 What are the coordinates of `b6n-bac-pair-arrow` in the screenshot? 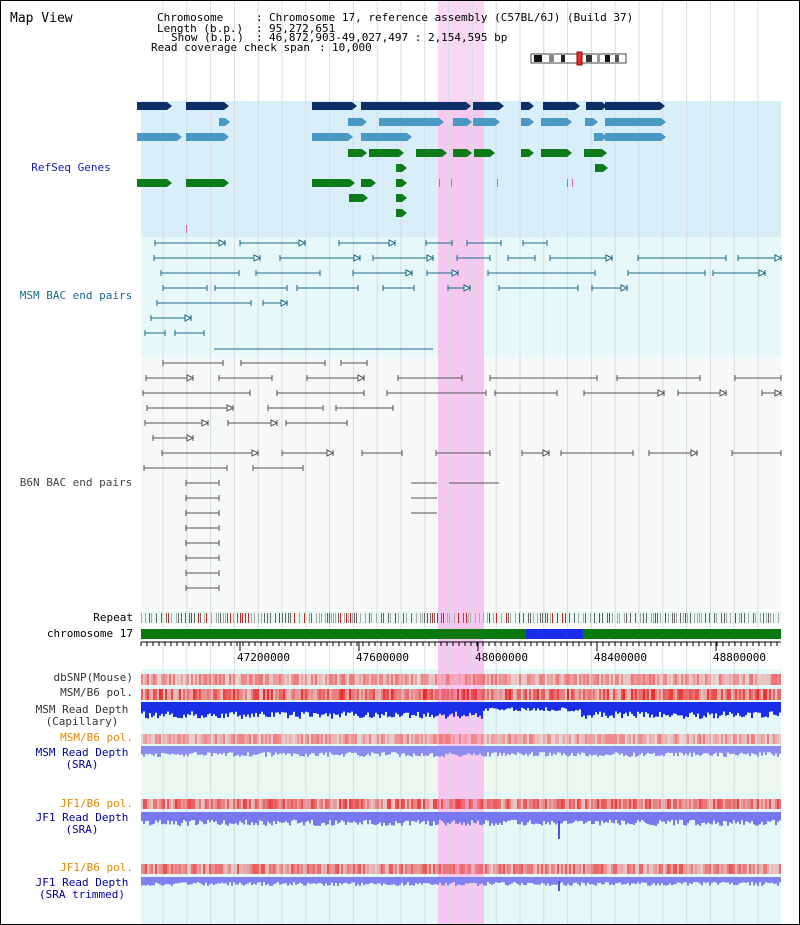 It's located at (190, 378).